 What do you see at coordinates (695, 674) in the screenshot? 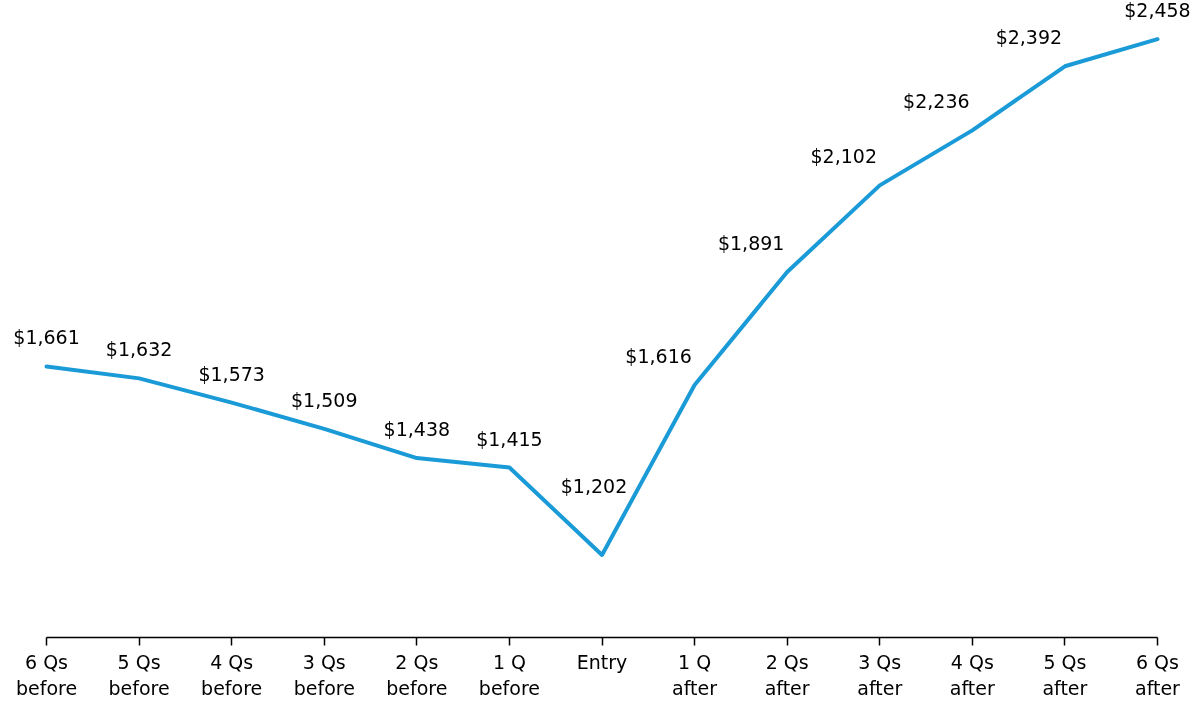
I see `x-tick-label: 1 Q after` at bounding box center [695, 674].